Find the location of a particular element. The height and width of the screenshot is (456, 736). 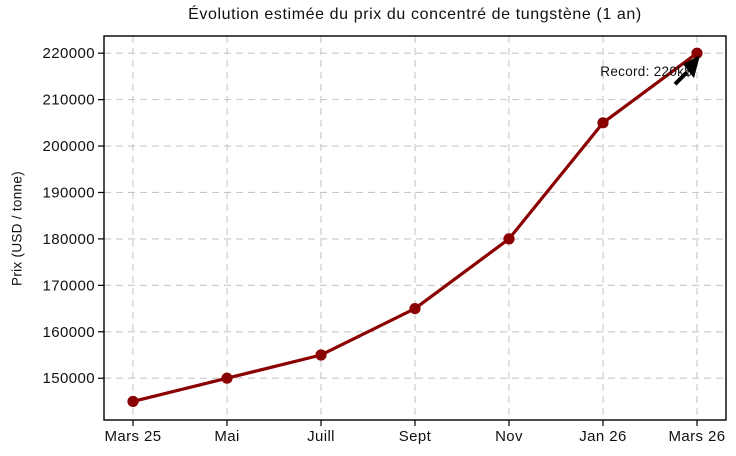

x-tick-label: Mars 26 is located at coordinates (697, 436).